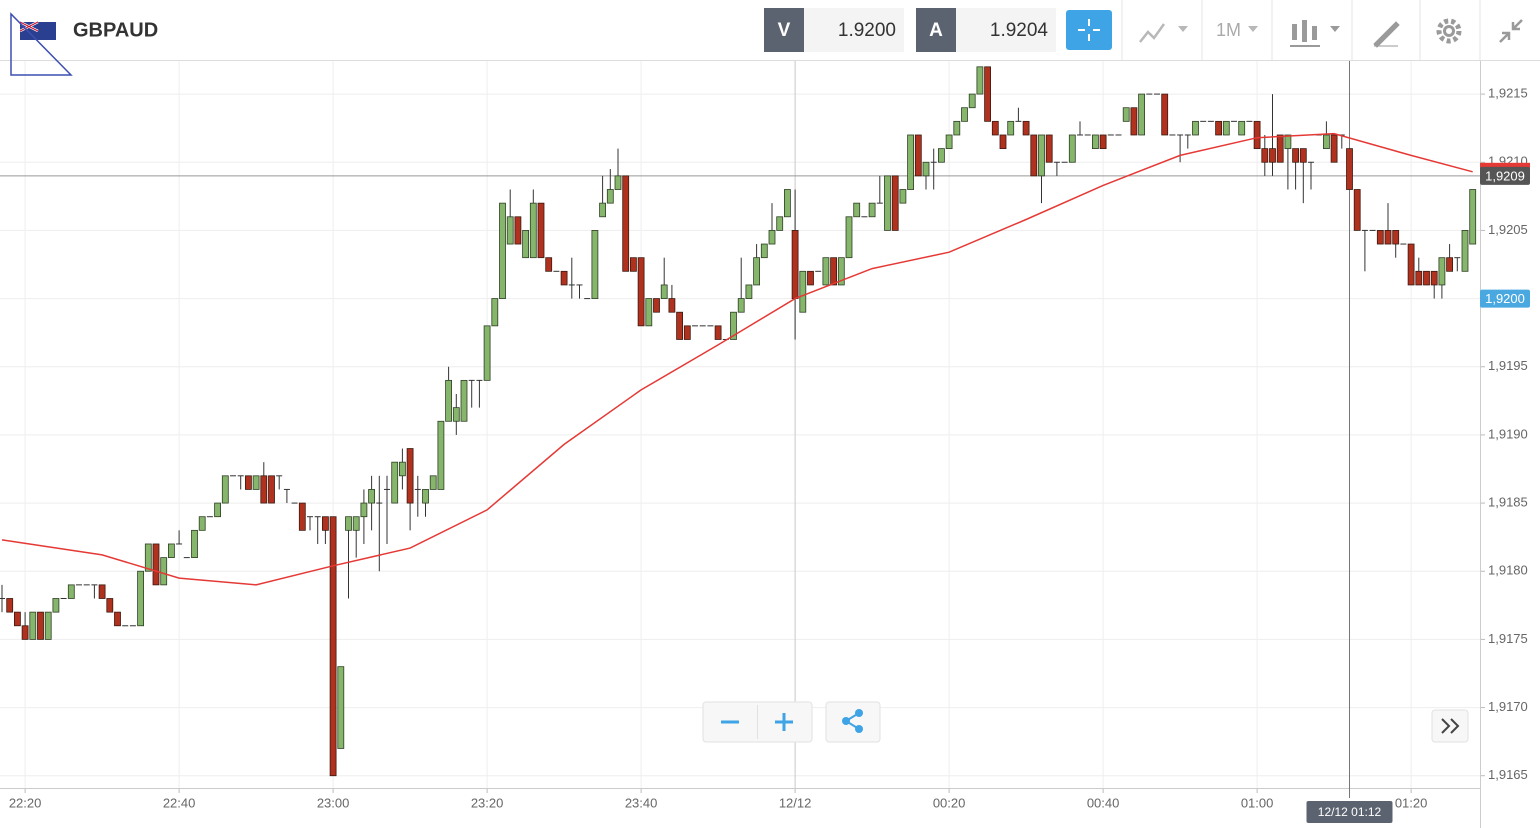 Image resolution: width=1540 pixels, height=828 pixels. What do you see at coordinates (1335, 29) in the screenshot?
I see `dropdown-arrow` at bounding box center [1335, 29].